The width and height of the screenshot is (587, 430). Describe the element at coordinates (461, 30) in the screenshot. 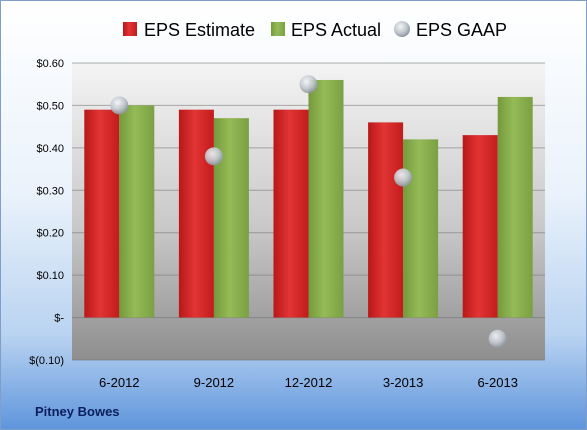

I see `legend-label-gaap: EPS GAAP` at that location.